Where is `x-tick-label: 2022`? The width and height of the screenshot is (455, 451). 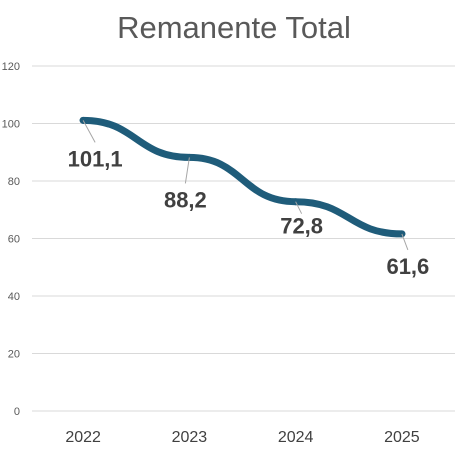 x-tick-label: 2022 is located at coordinates (83, 437).